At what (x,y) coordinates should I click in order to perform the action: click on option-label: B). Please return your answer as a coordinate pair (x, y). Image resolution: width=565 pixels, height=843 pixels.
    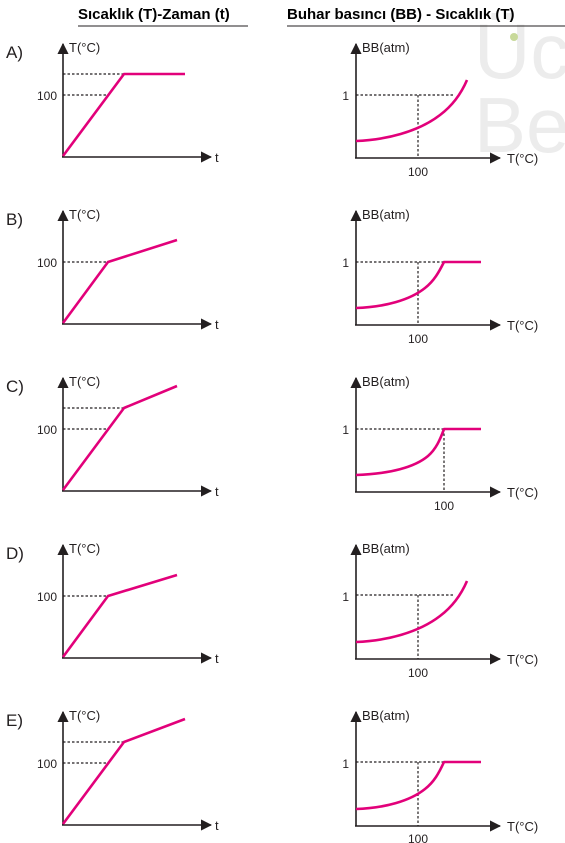
    Looking at the image, I should click on (14, 219).